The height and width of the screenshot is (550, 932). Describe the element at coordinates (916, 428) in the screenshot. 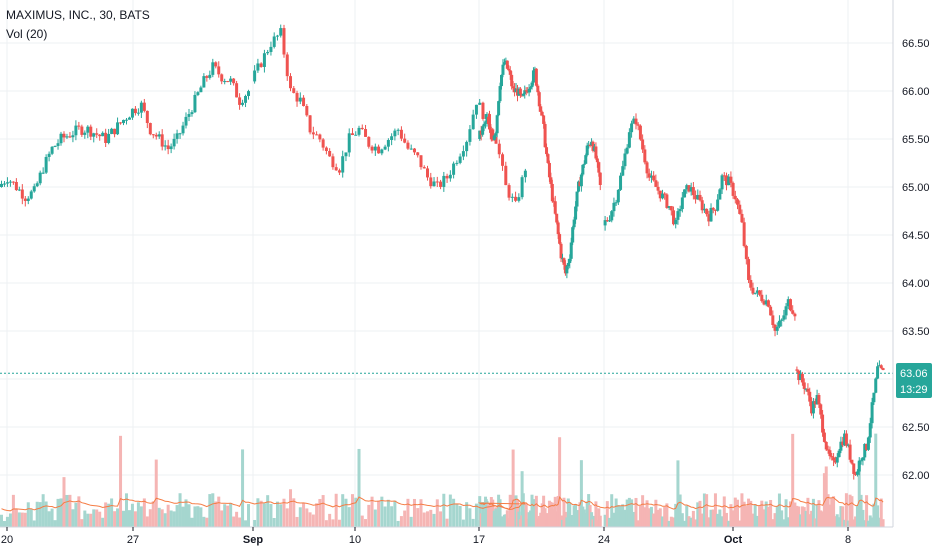

I see `price-tick-label: 62.50` at that location.